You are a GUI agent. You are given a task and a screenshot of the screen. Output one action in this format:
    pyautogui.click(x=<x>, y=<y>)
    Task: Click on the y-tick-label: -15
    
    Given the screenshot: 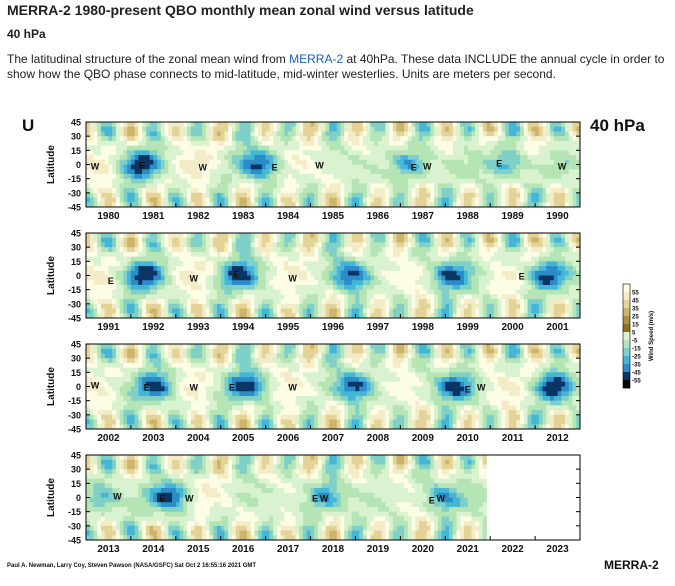 What is the action you would take?
    pyautogui.click(x=74, y=179)
    